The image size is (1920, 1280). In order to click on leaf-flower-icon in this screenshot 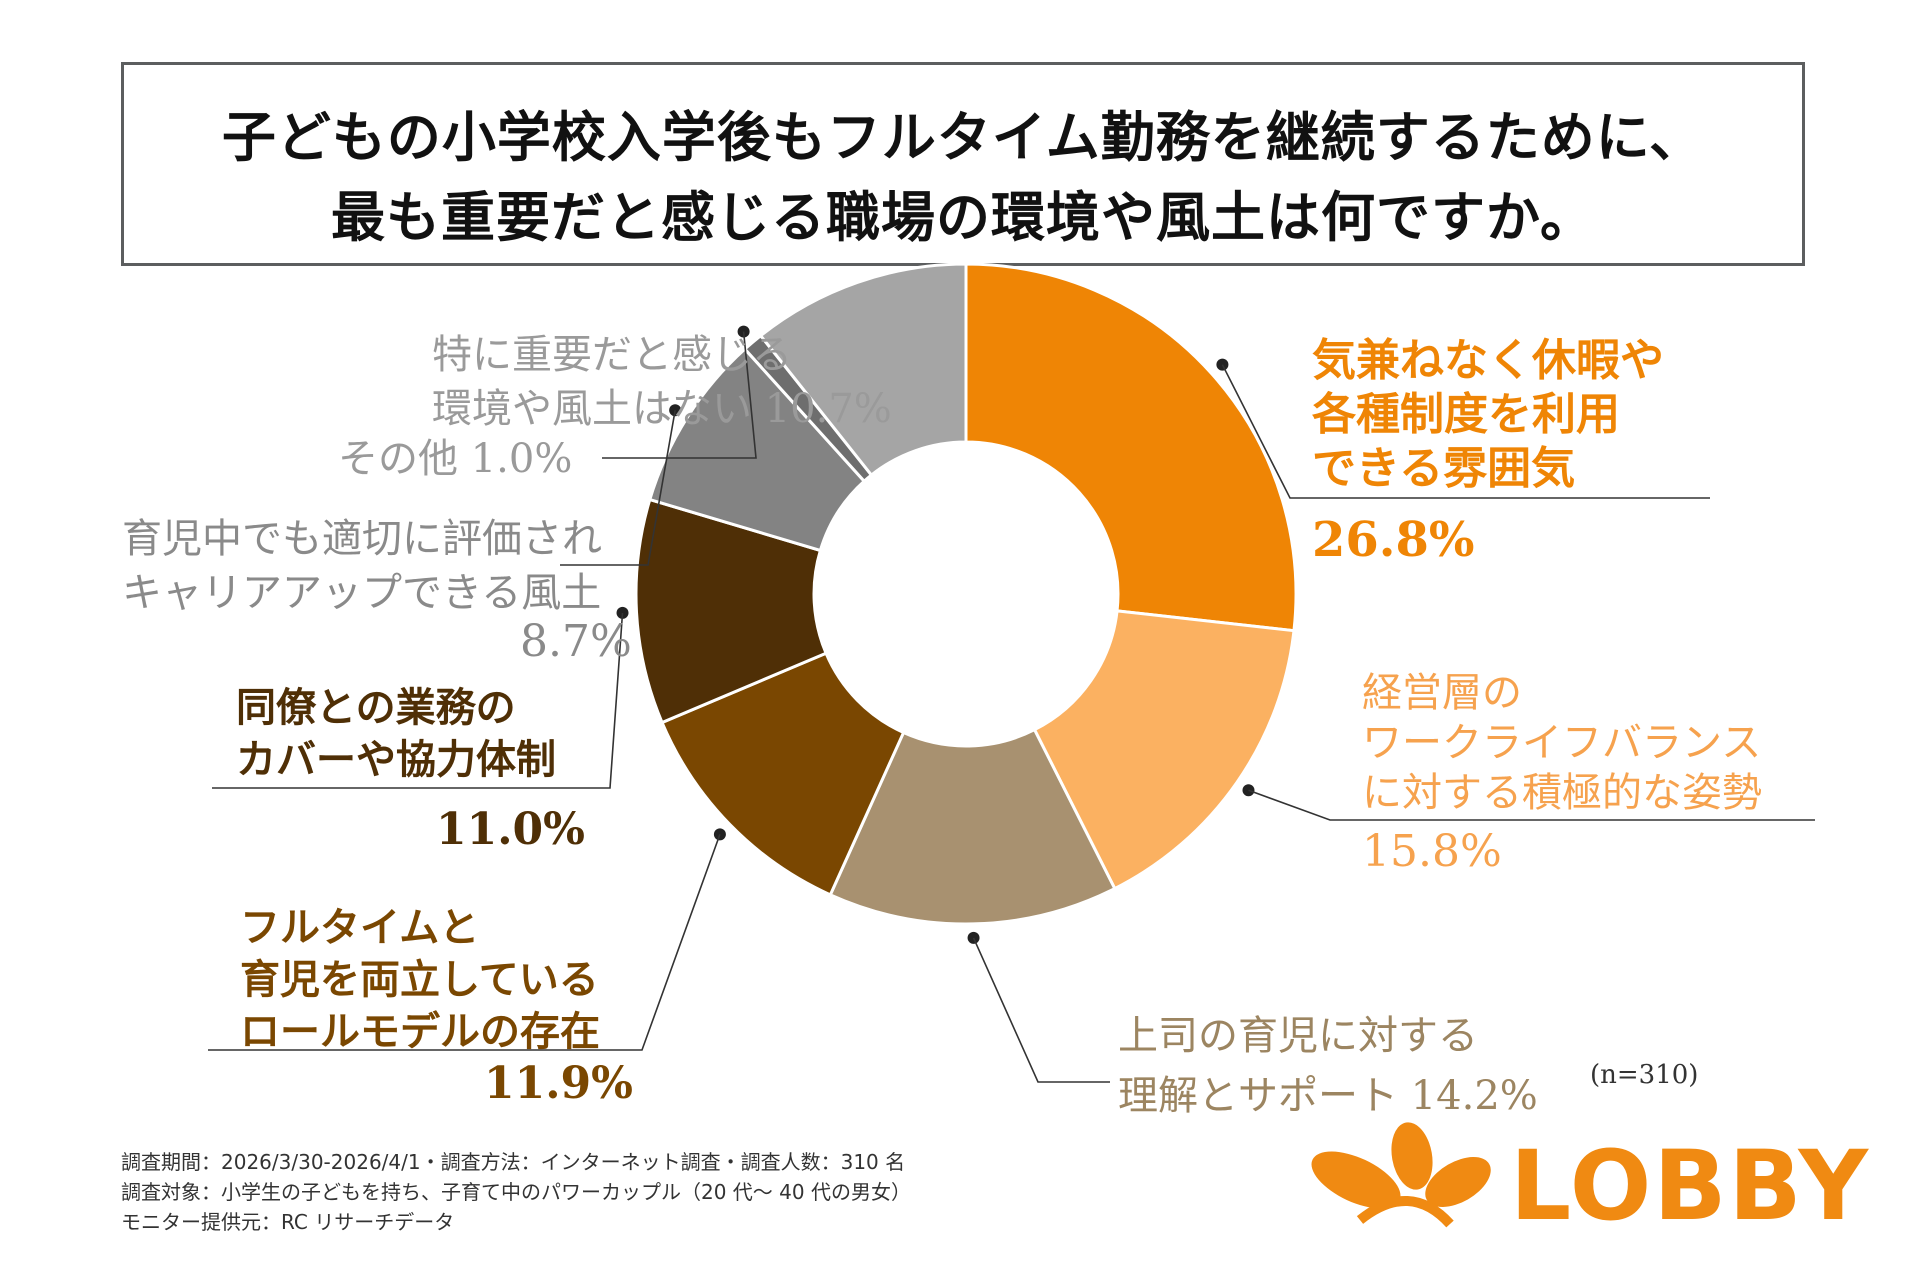, I will do `click(1401, 1175)`.